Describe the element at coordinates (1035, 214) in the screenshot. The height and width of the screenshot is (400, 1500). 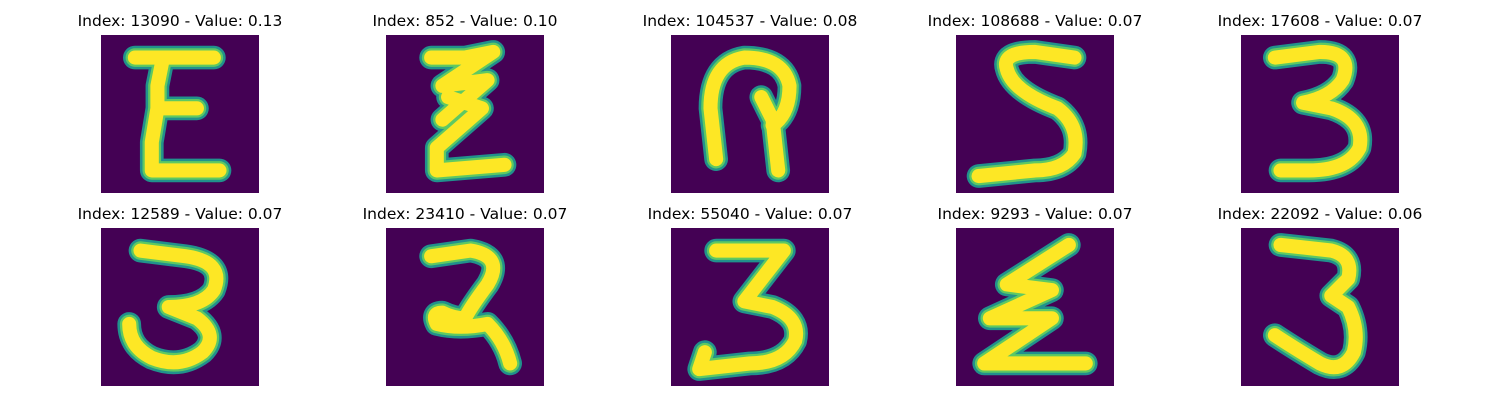
I see `panel-title: Index: 9293 - Value: 0.07` at that location.